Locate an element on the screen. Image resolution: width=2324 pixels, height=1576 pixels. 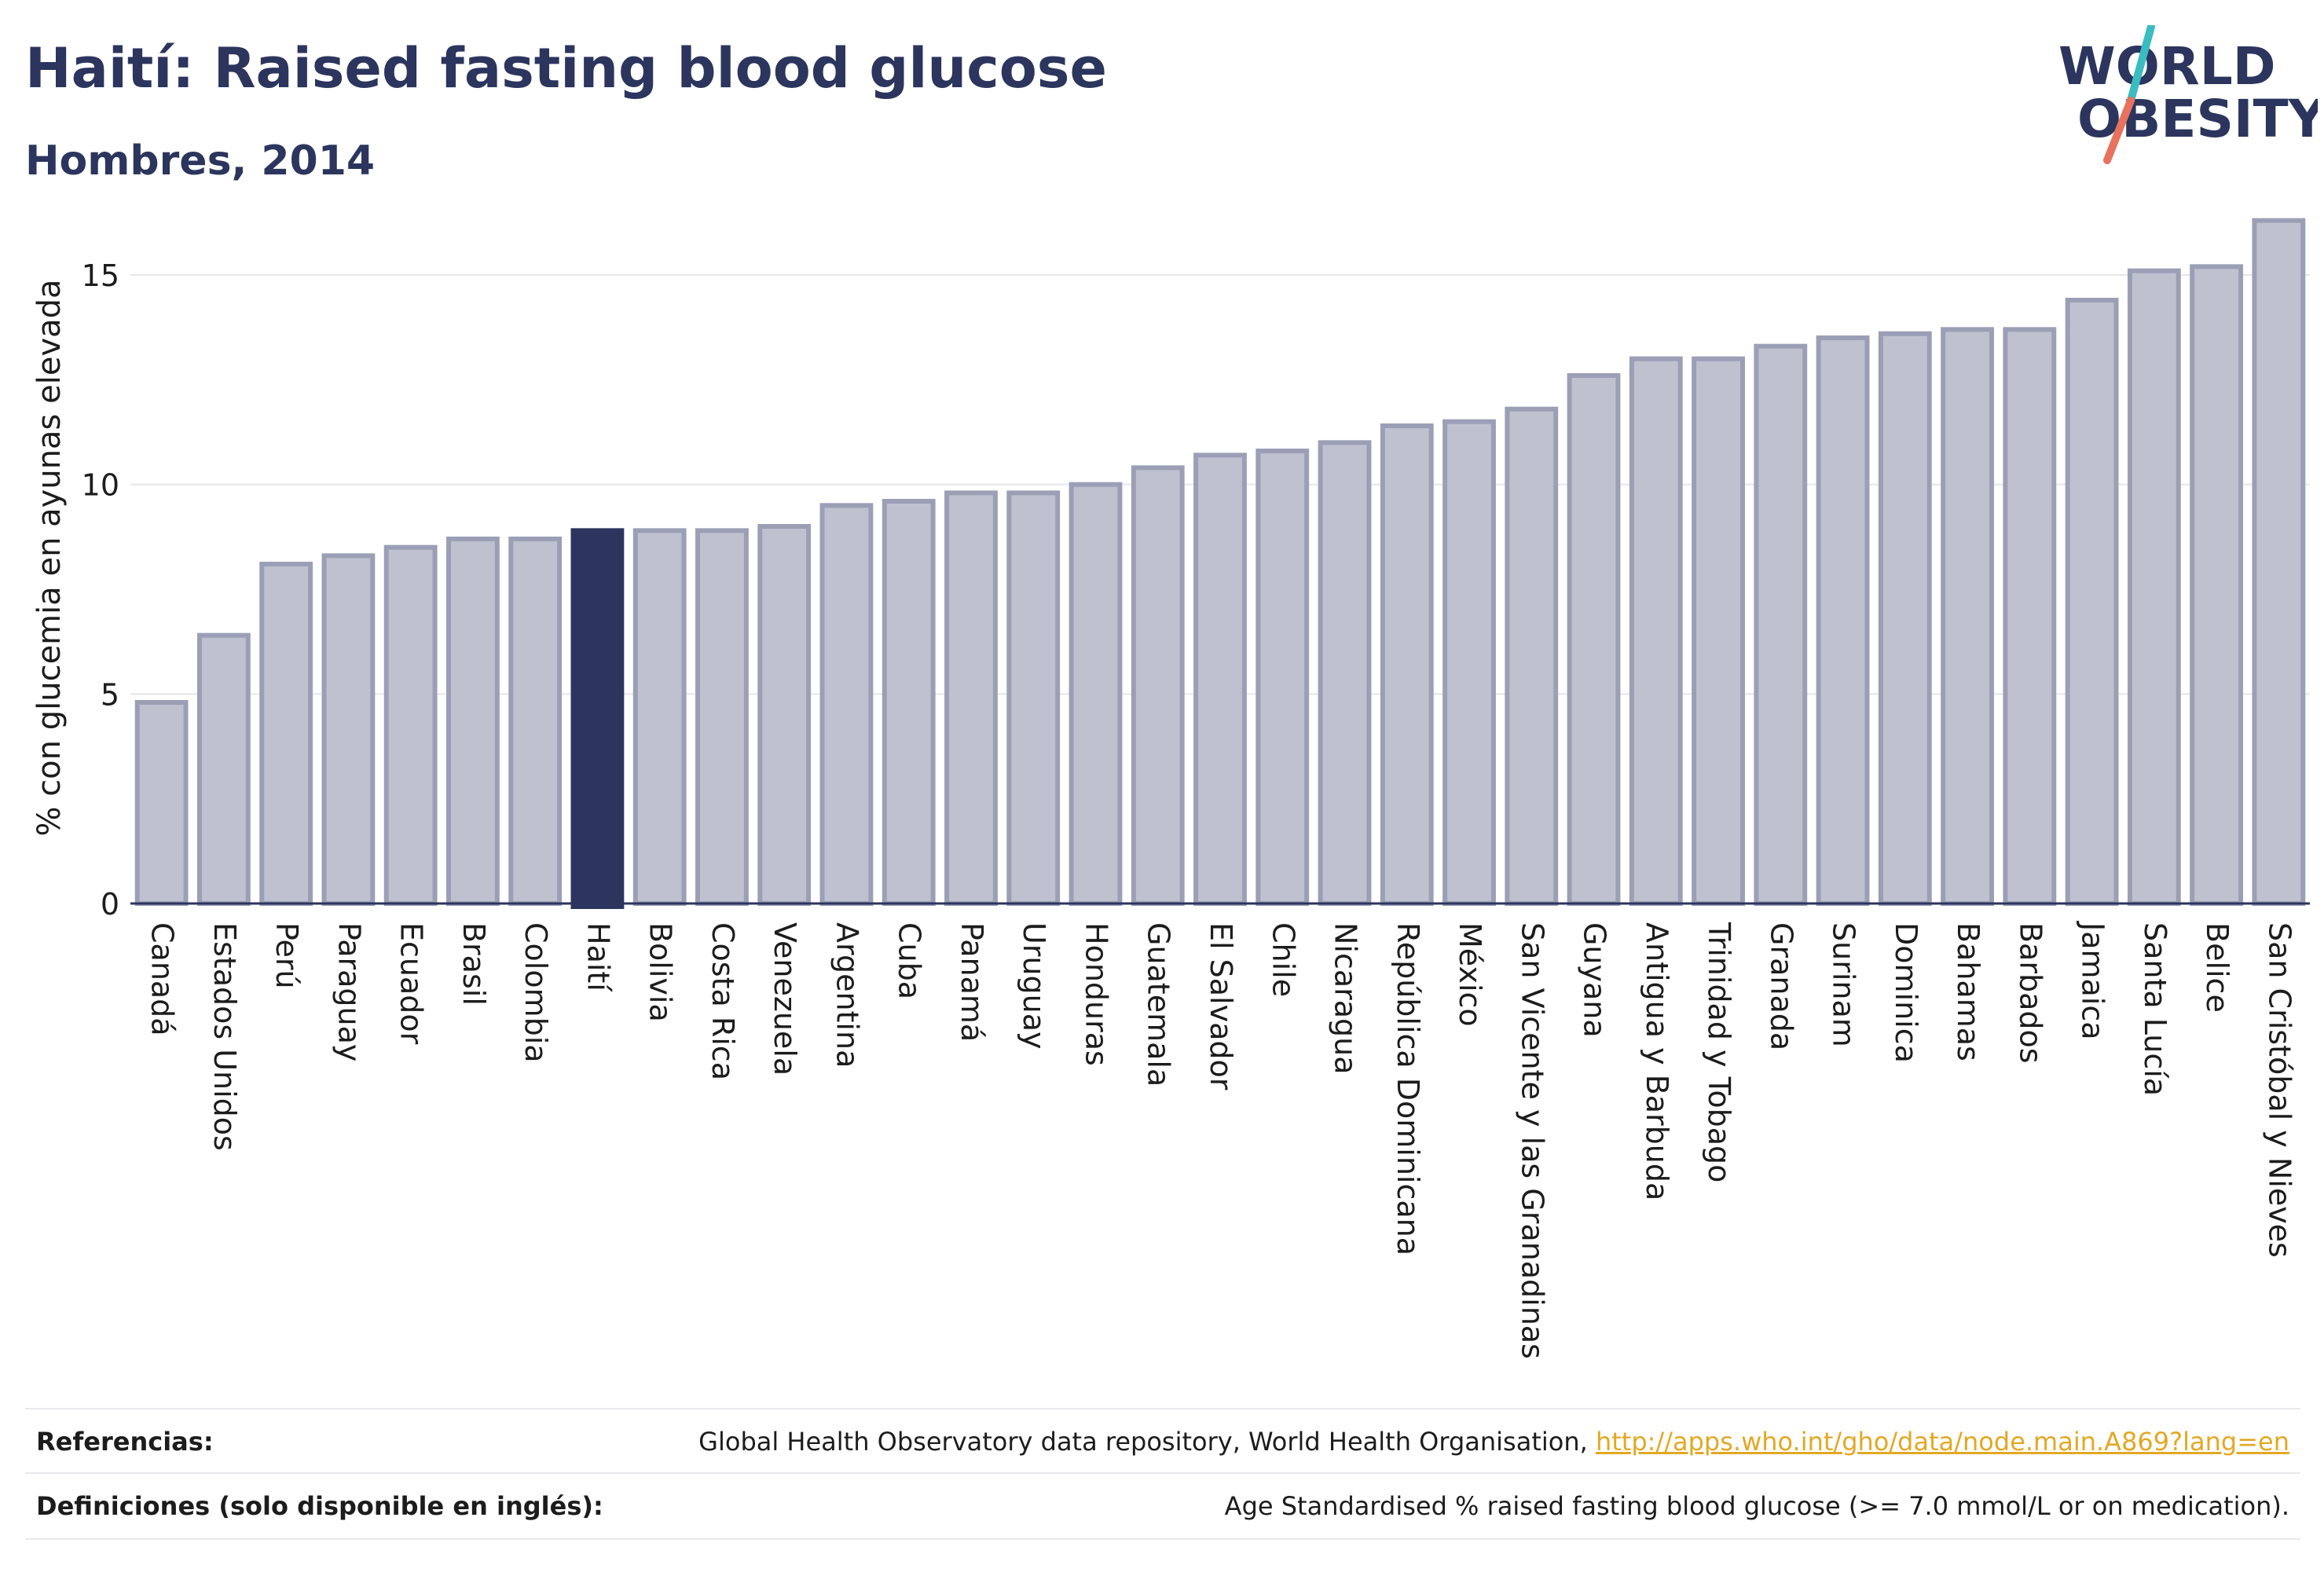
y-tick-label: 0 is located at coordinates (110, 904).